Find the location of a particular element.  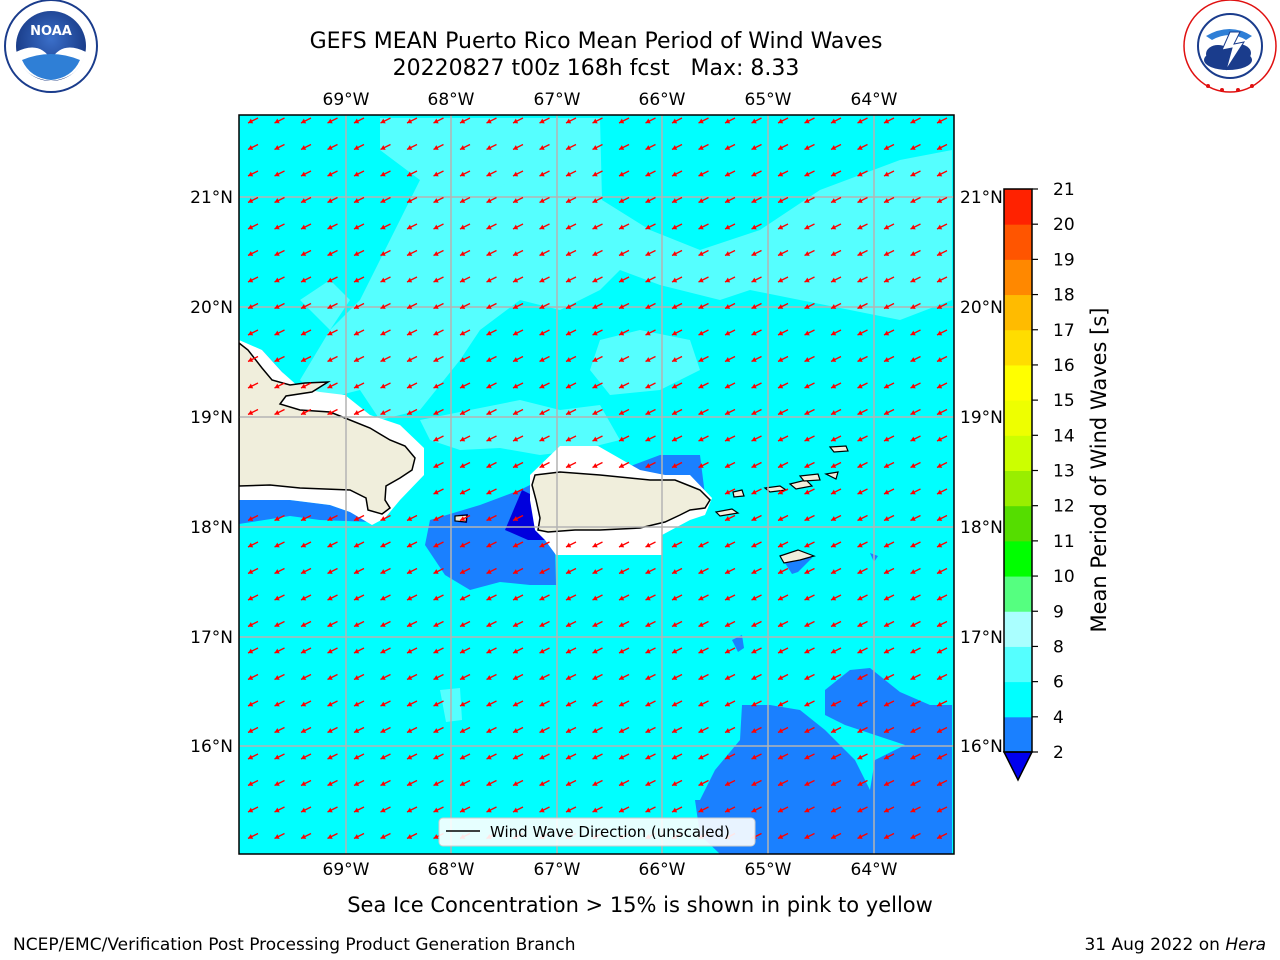

nws-logo is located at coordinates (1230, 46).